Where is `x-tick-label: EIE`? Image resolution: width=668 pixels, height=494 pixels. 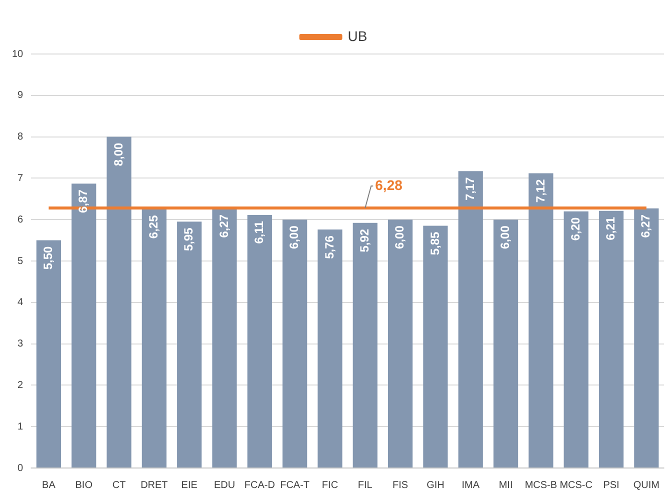
x-tick-label: EIE is located at coordinates (189, 485).